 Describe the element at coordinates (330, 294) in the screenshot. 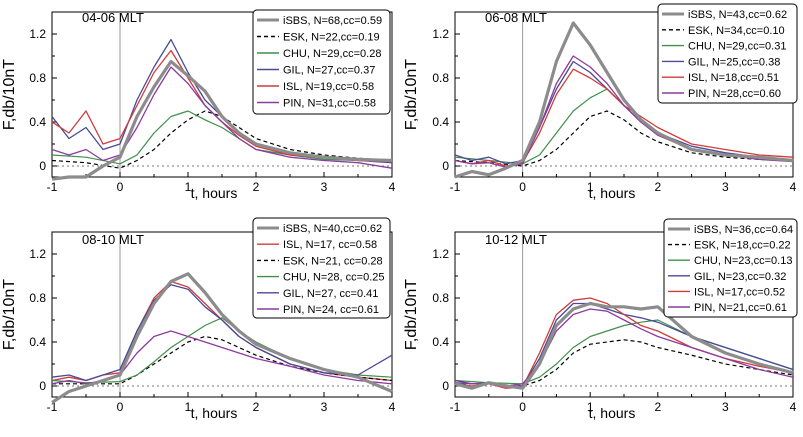

I see `legend-entry: GIL, N=27, cc=0.41` at that location.